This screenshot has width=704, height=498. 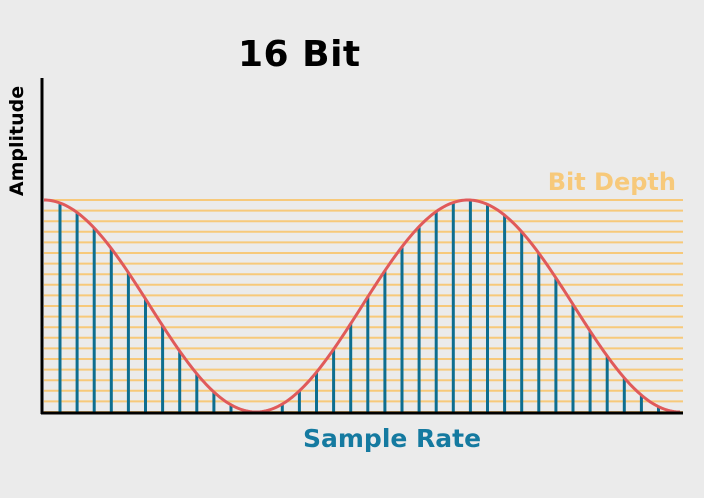 I want to click on amplitude-label: Amplitude, so click(x=17, y=141).